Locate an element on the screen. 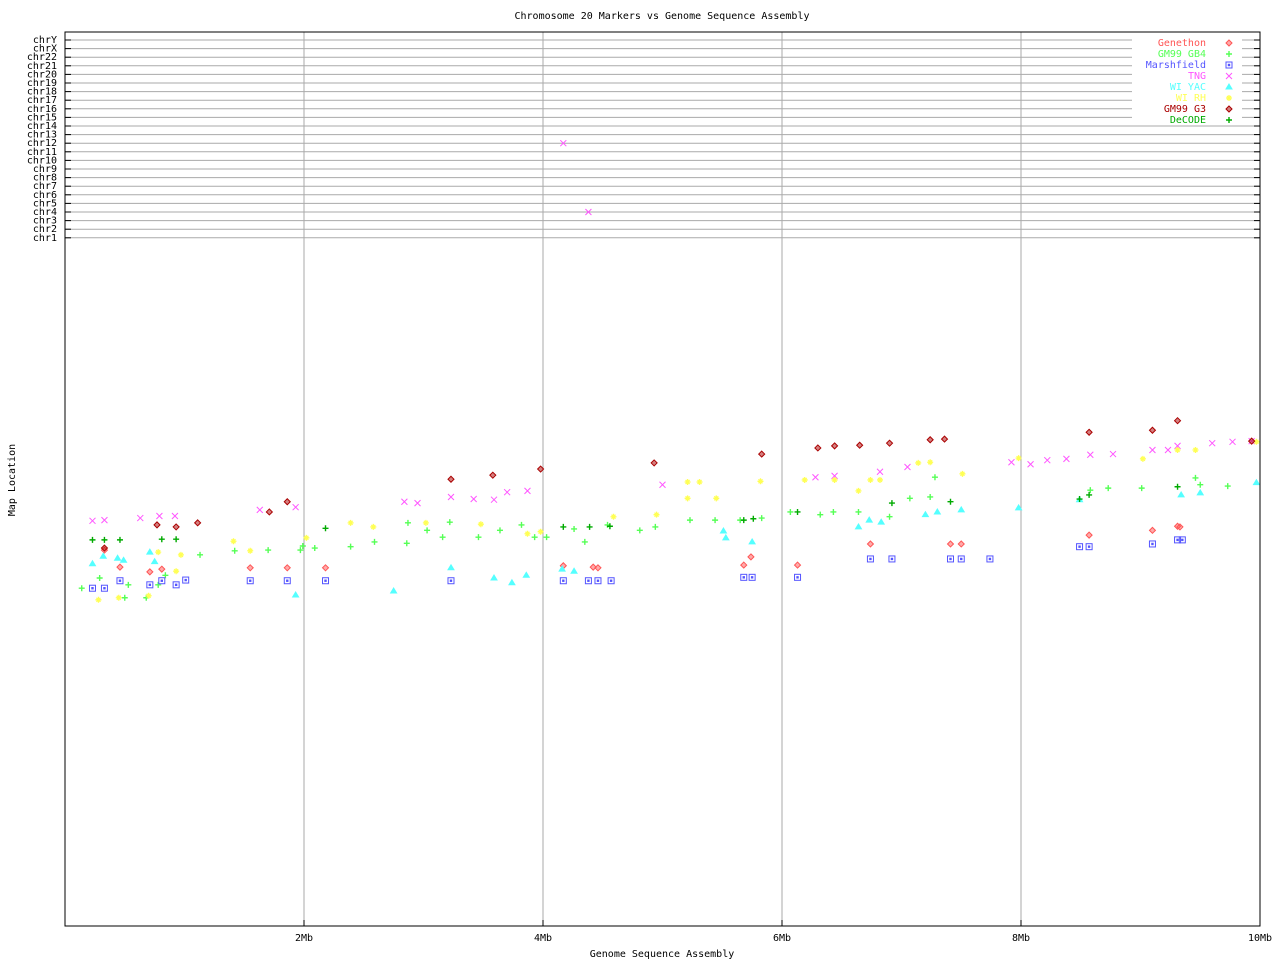  x-tick-label: 8Mb is located at coordinates (1021, 938).